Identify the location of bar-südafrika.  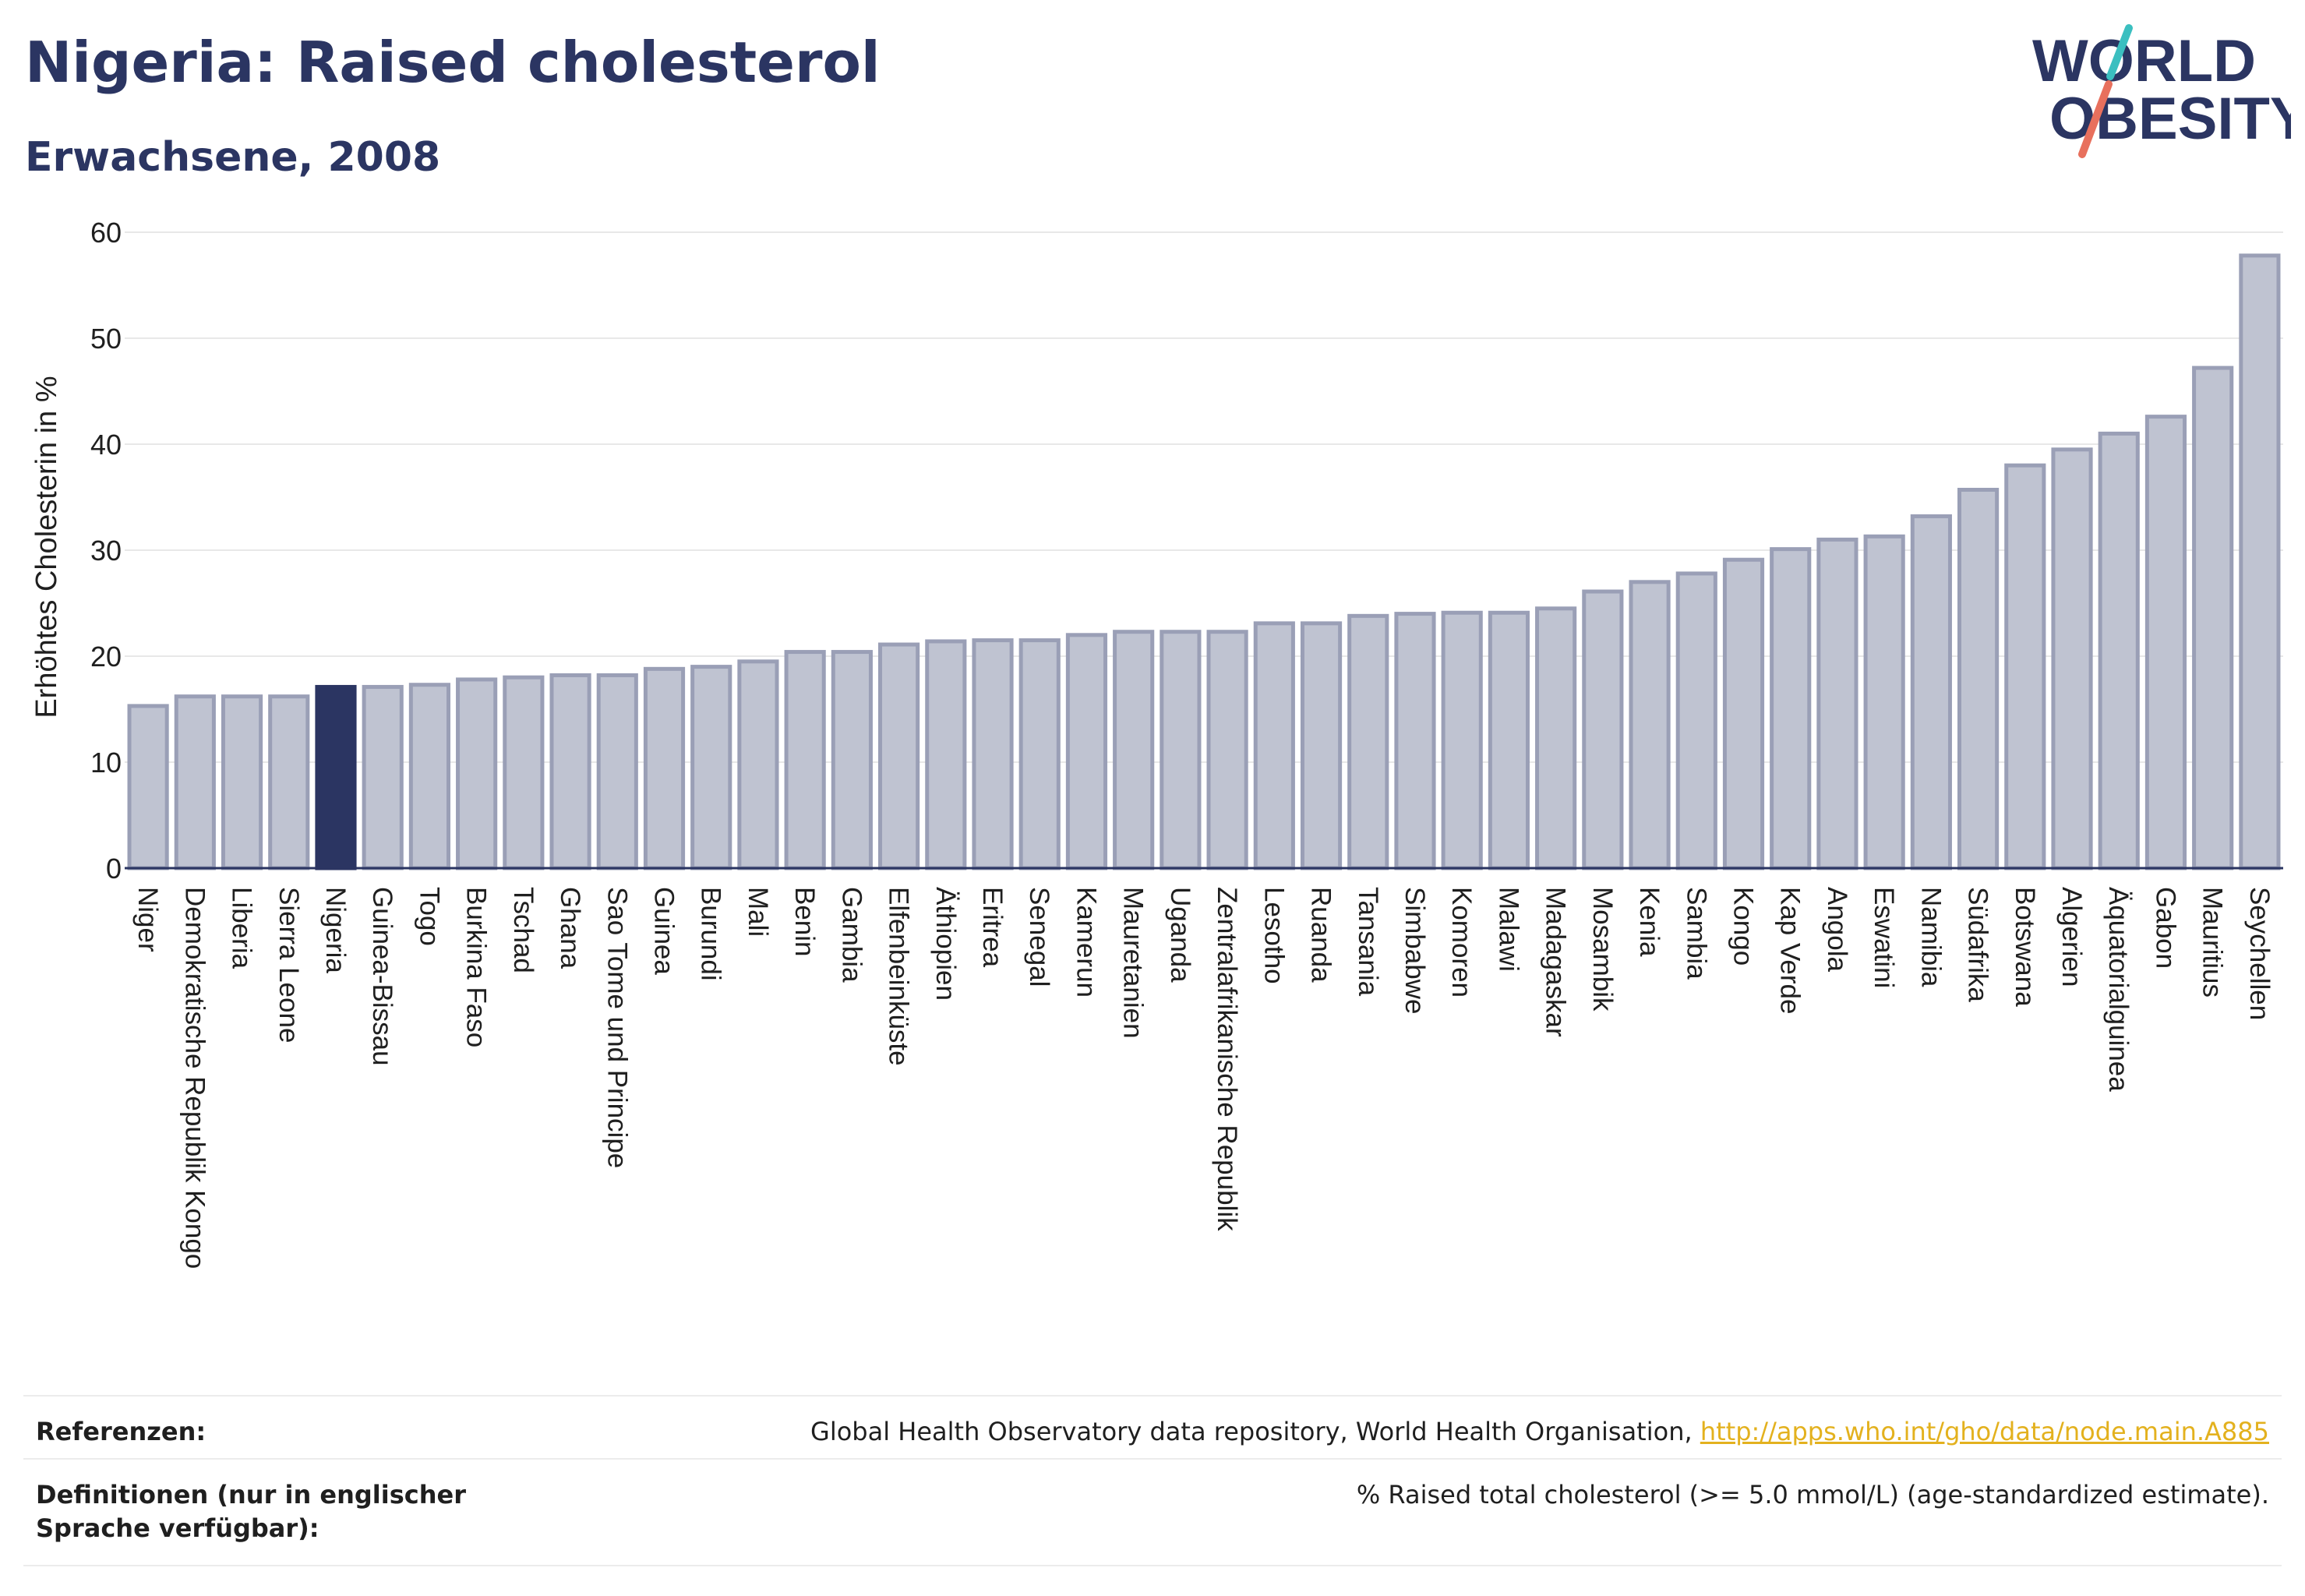
(1979, 678).